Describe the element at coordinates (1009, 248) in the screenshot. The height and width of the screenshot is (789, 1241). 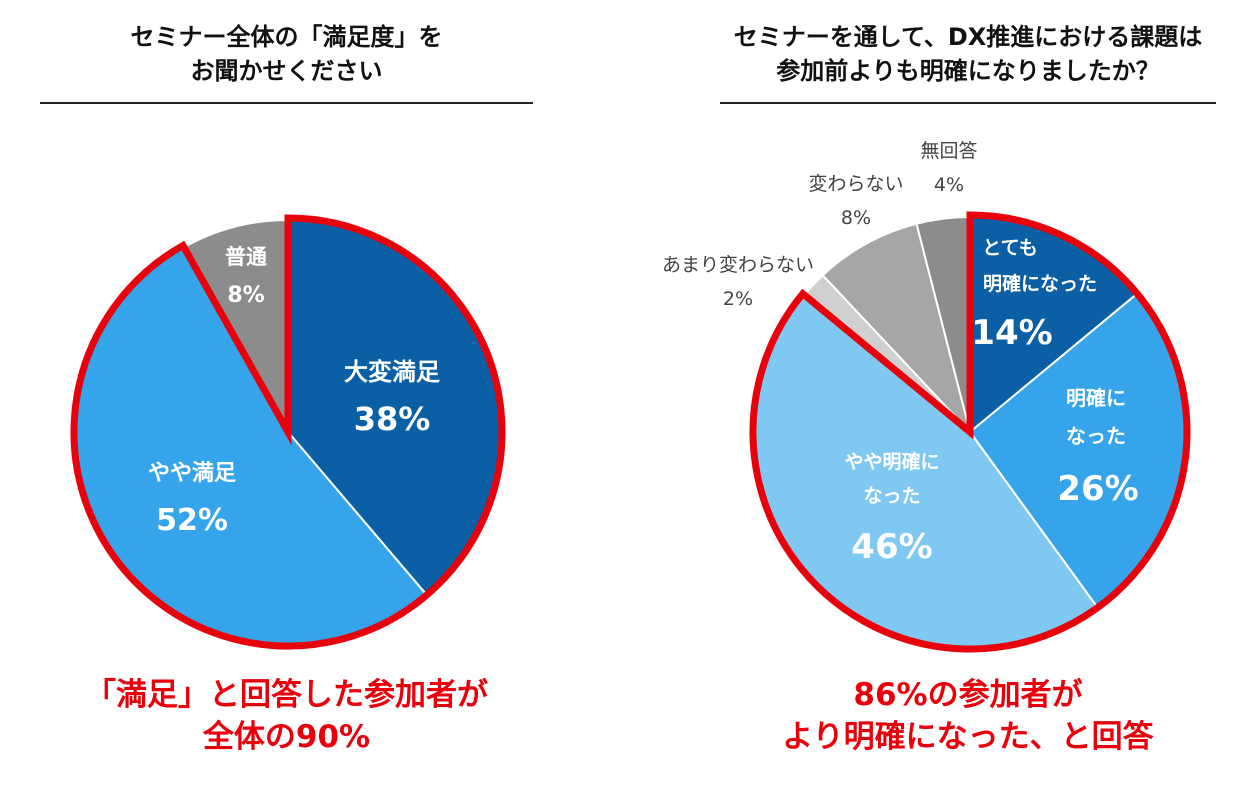
I see `label-much-clearer-line-1: とても` at that location.